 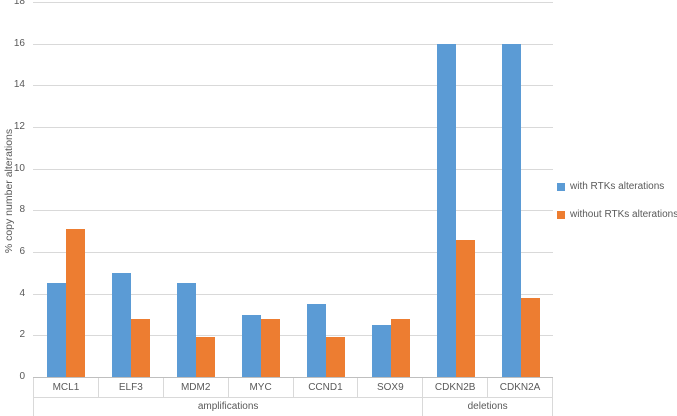 I want to click on category-cell-mdm2, so click(x=195, y=189).